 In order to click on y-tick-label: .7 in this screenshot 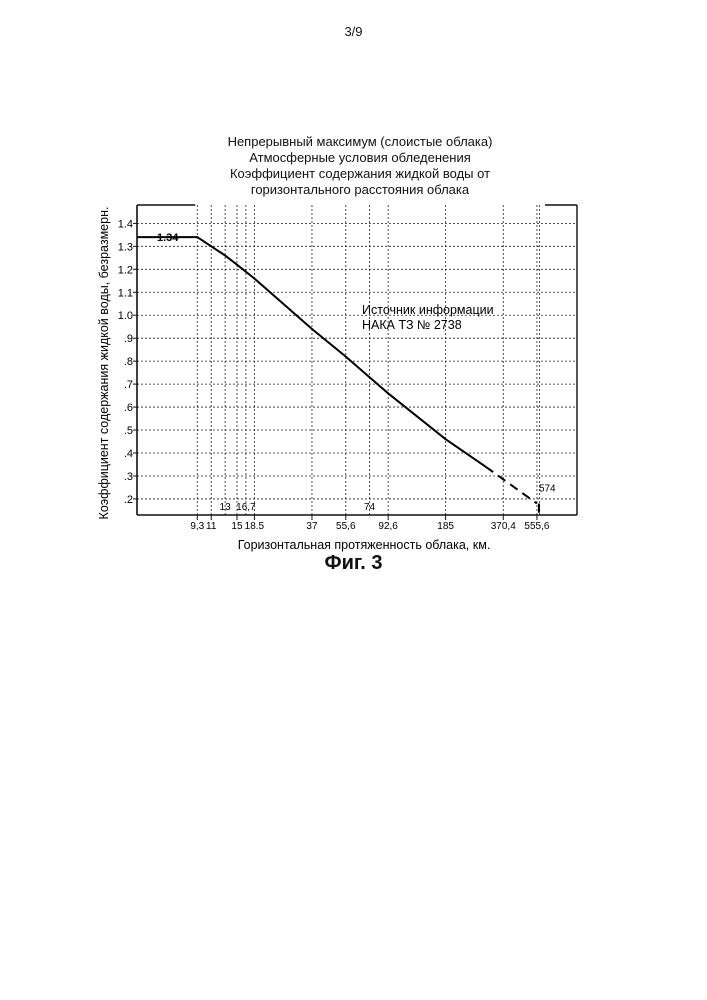, I will do `click(128, 385)`.